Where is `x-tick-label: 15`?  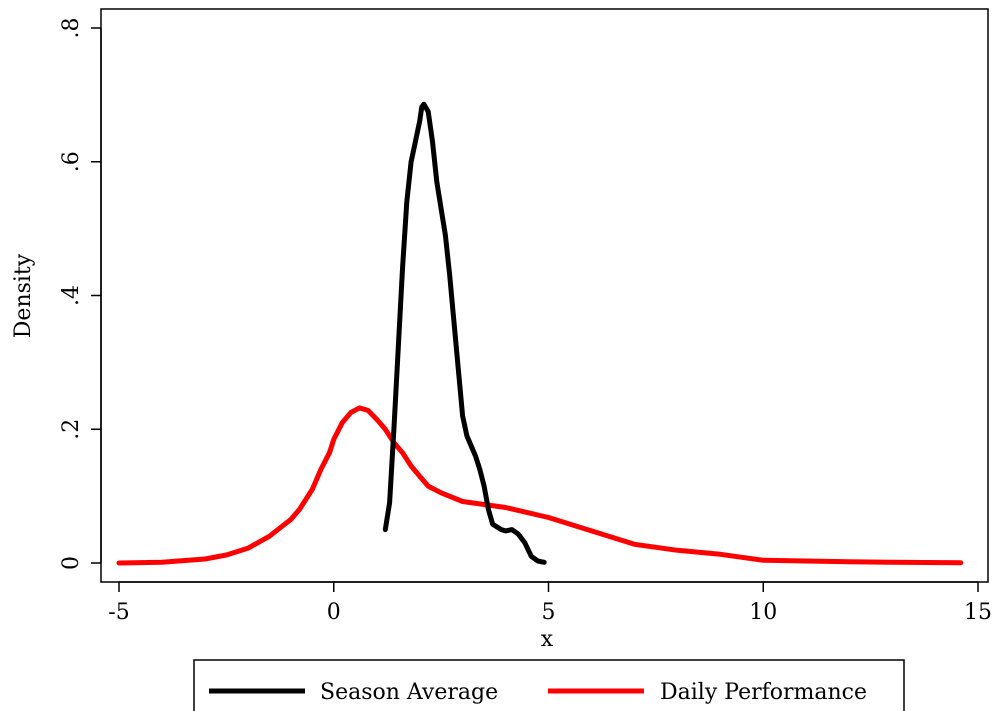 x-tick-label: 15 is located at coordinates (978, 612).